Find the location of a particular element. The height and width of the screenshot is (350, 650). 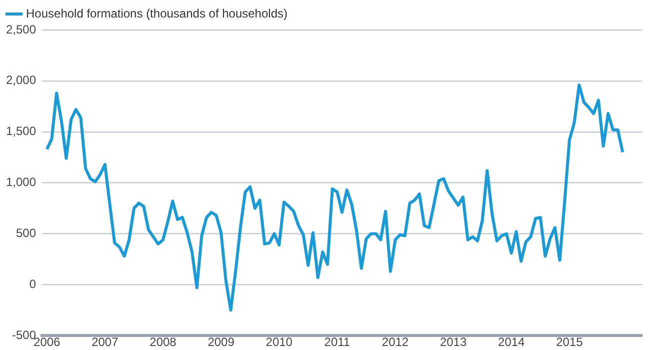

x-tick-label: 2014 is located at coordinates (512, 342).